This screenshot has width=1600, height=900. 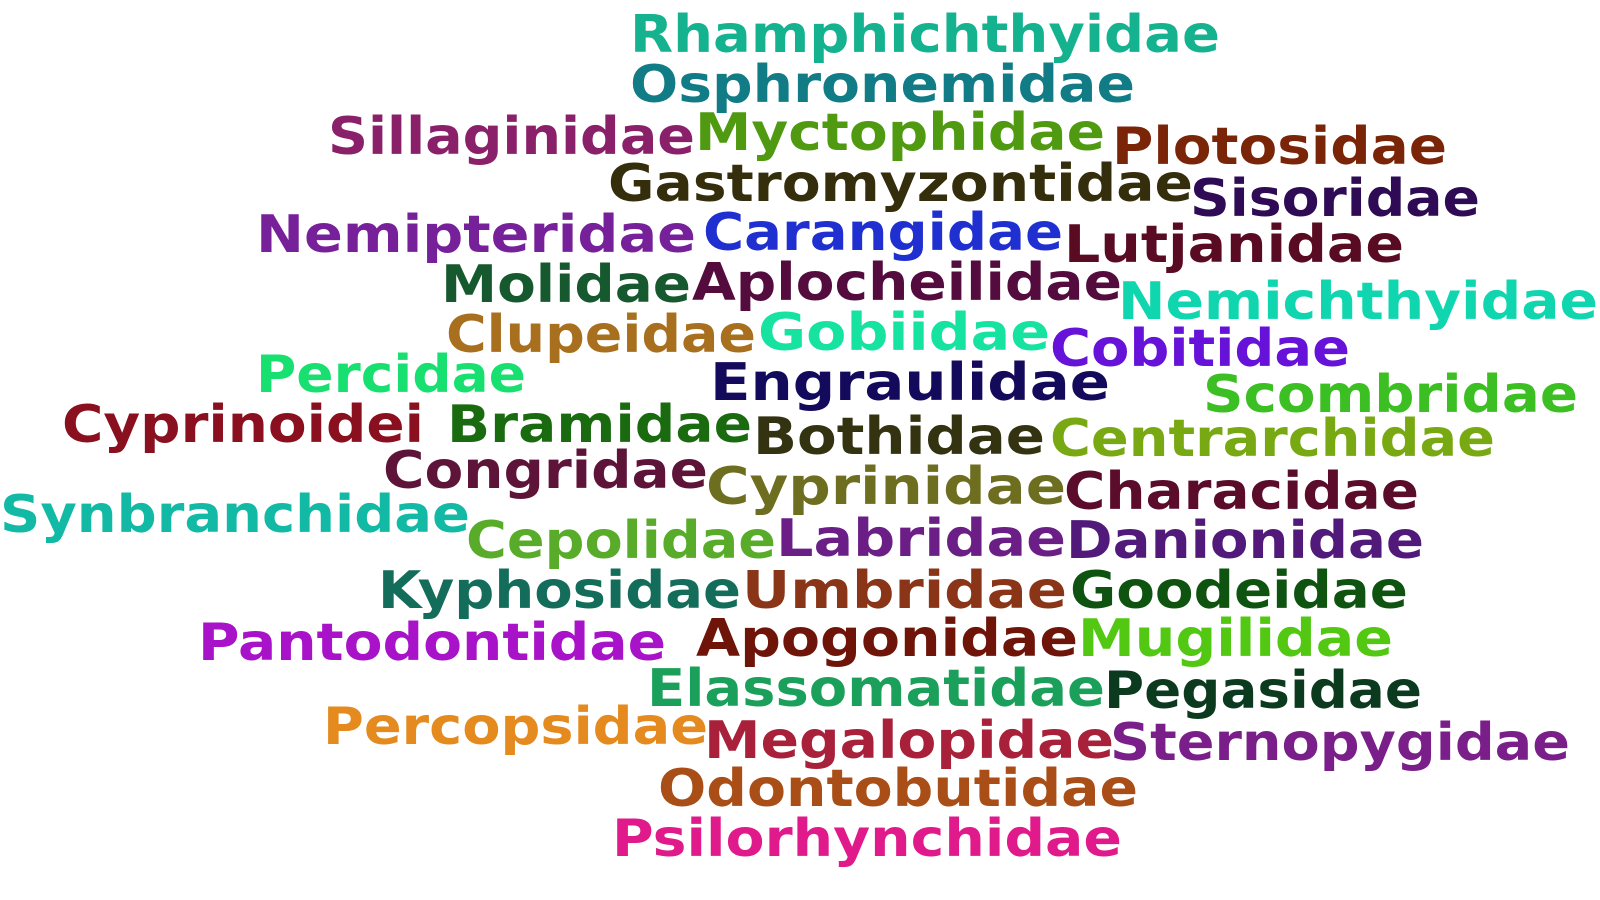 I want to click on cloud-word: Odontobutidae, so click(x=898, y=788).